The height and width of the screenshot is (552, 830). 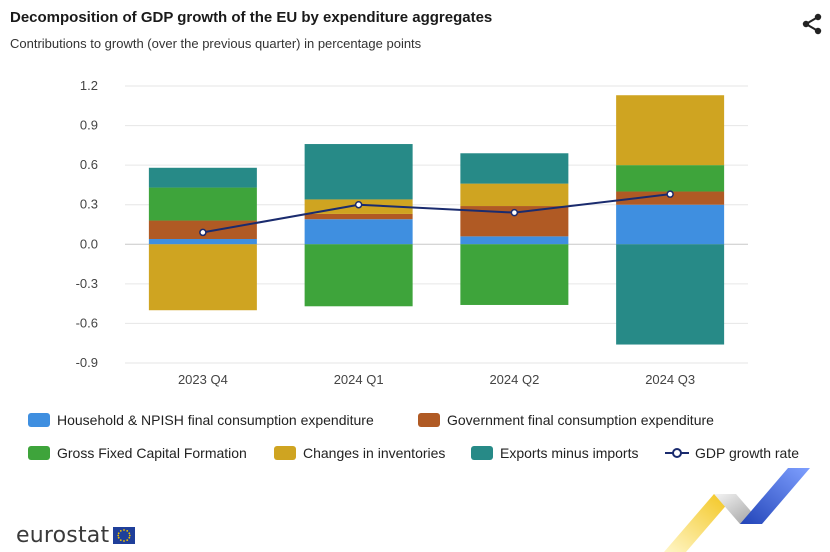 I want to click on y-tick-label: 0.3, so click(x=89, y=204).